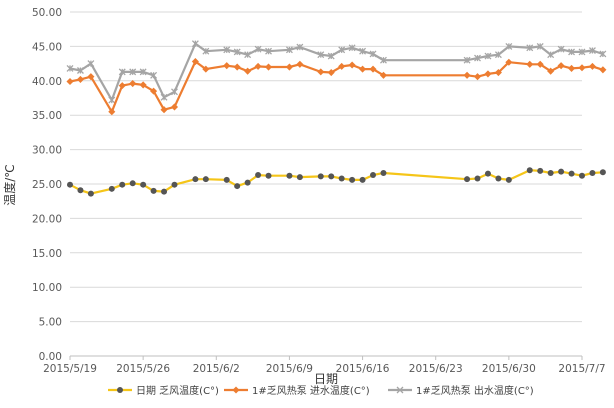  What do you see at coordinates (326, 379) in the screenshot?
I see `x-axis-label: 日期` at bounding box center [326, 379].